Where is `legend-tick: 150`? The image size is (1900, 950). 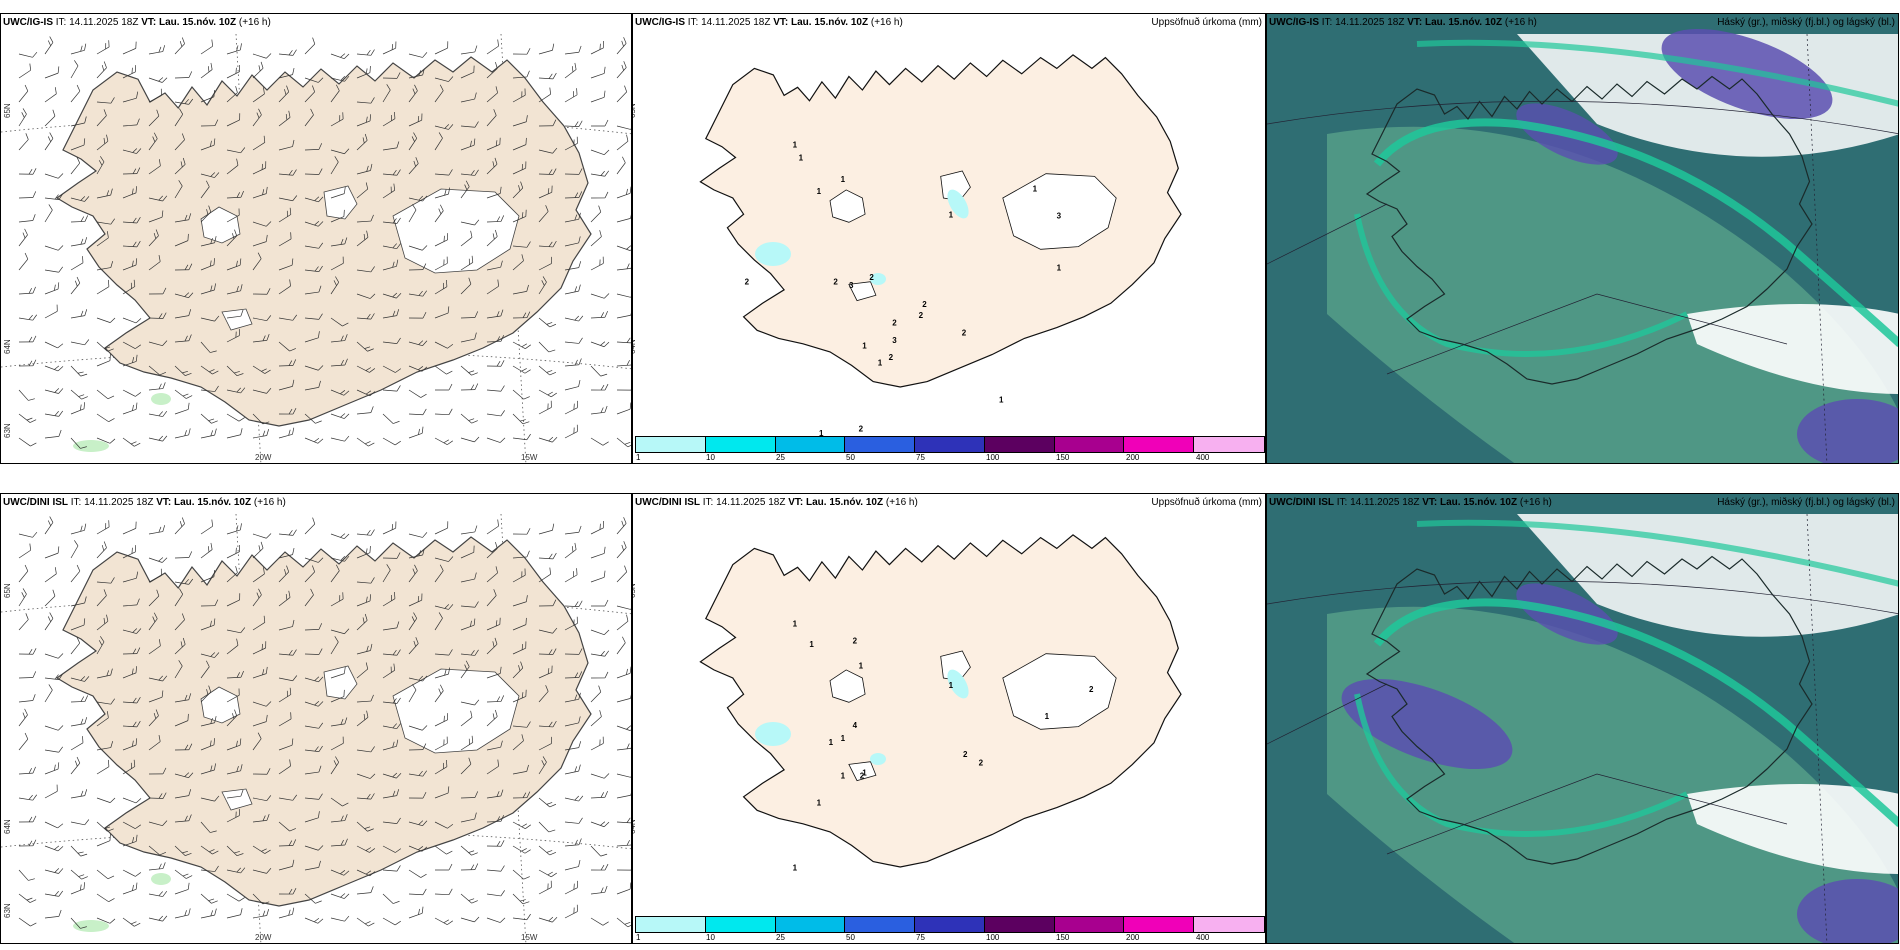
legend-tick: 150 is located at coordinates (1063, 937).